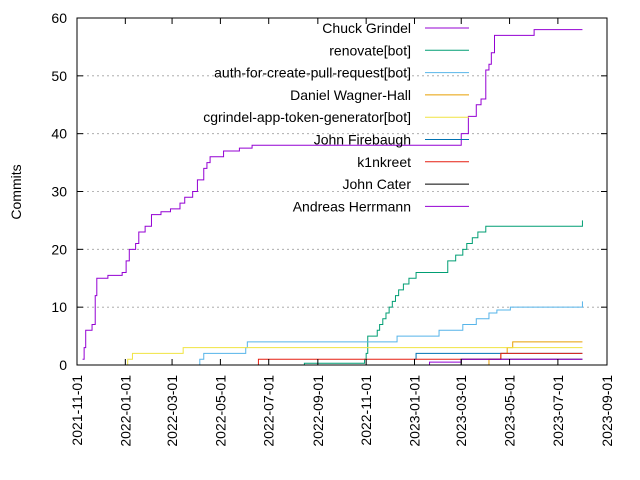 The image size is (640, 480). I want to click on y-tick-label: 10, so click(59, 307).